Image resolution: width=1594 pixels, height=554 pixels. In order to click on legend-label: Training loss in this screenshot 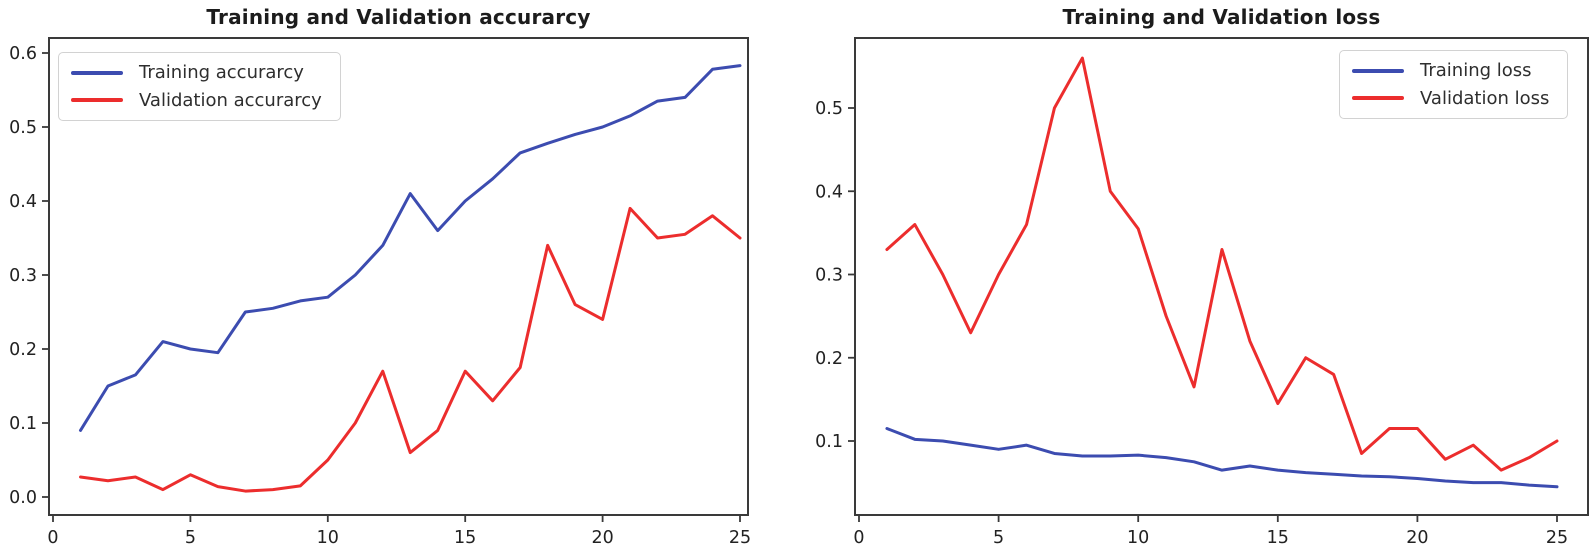, I will do `click(1476, 70)`.